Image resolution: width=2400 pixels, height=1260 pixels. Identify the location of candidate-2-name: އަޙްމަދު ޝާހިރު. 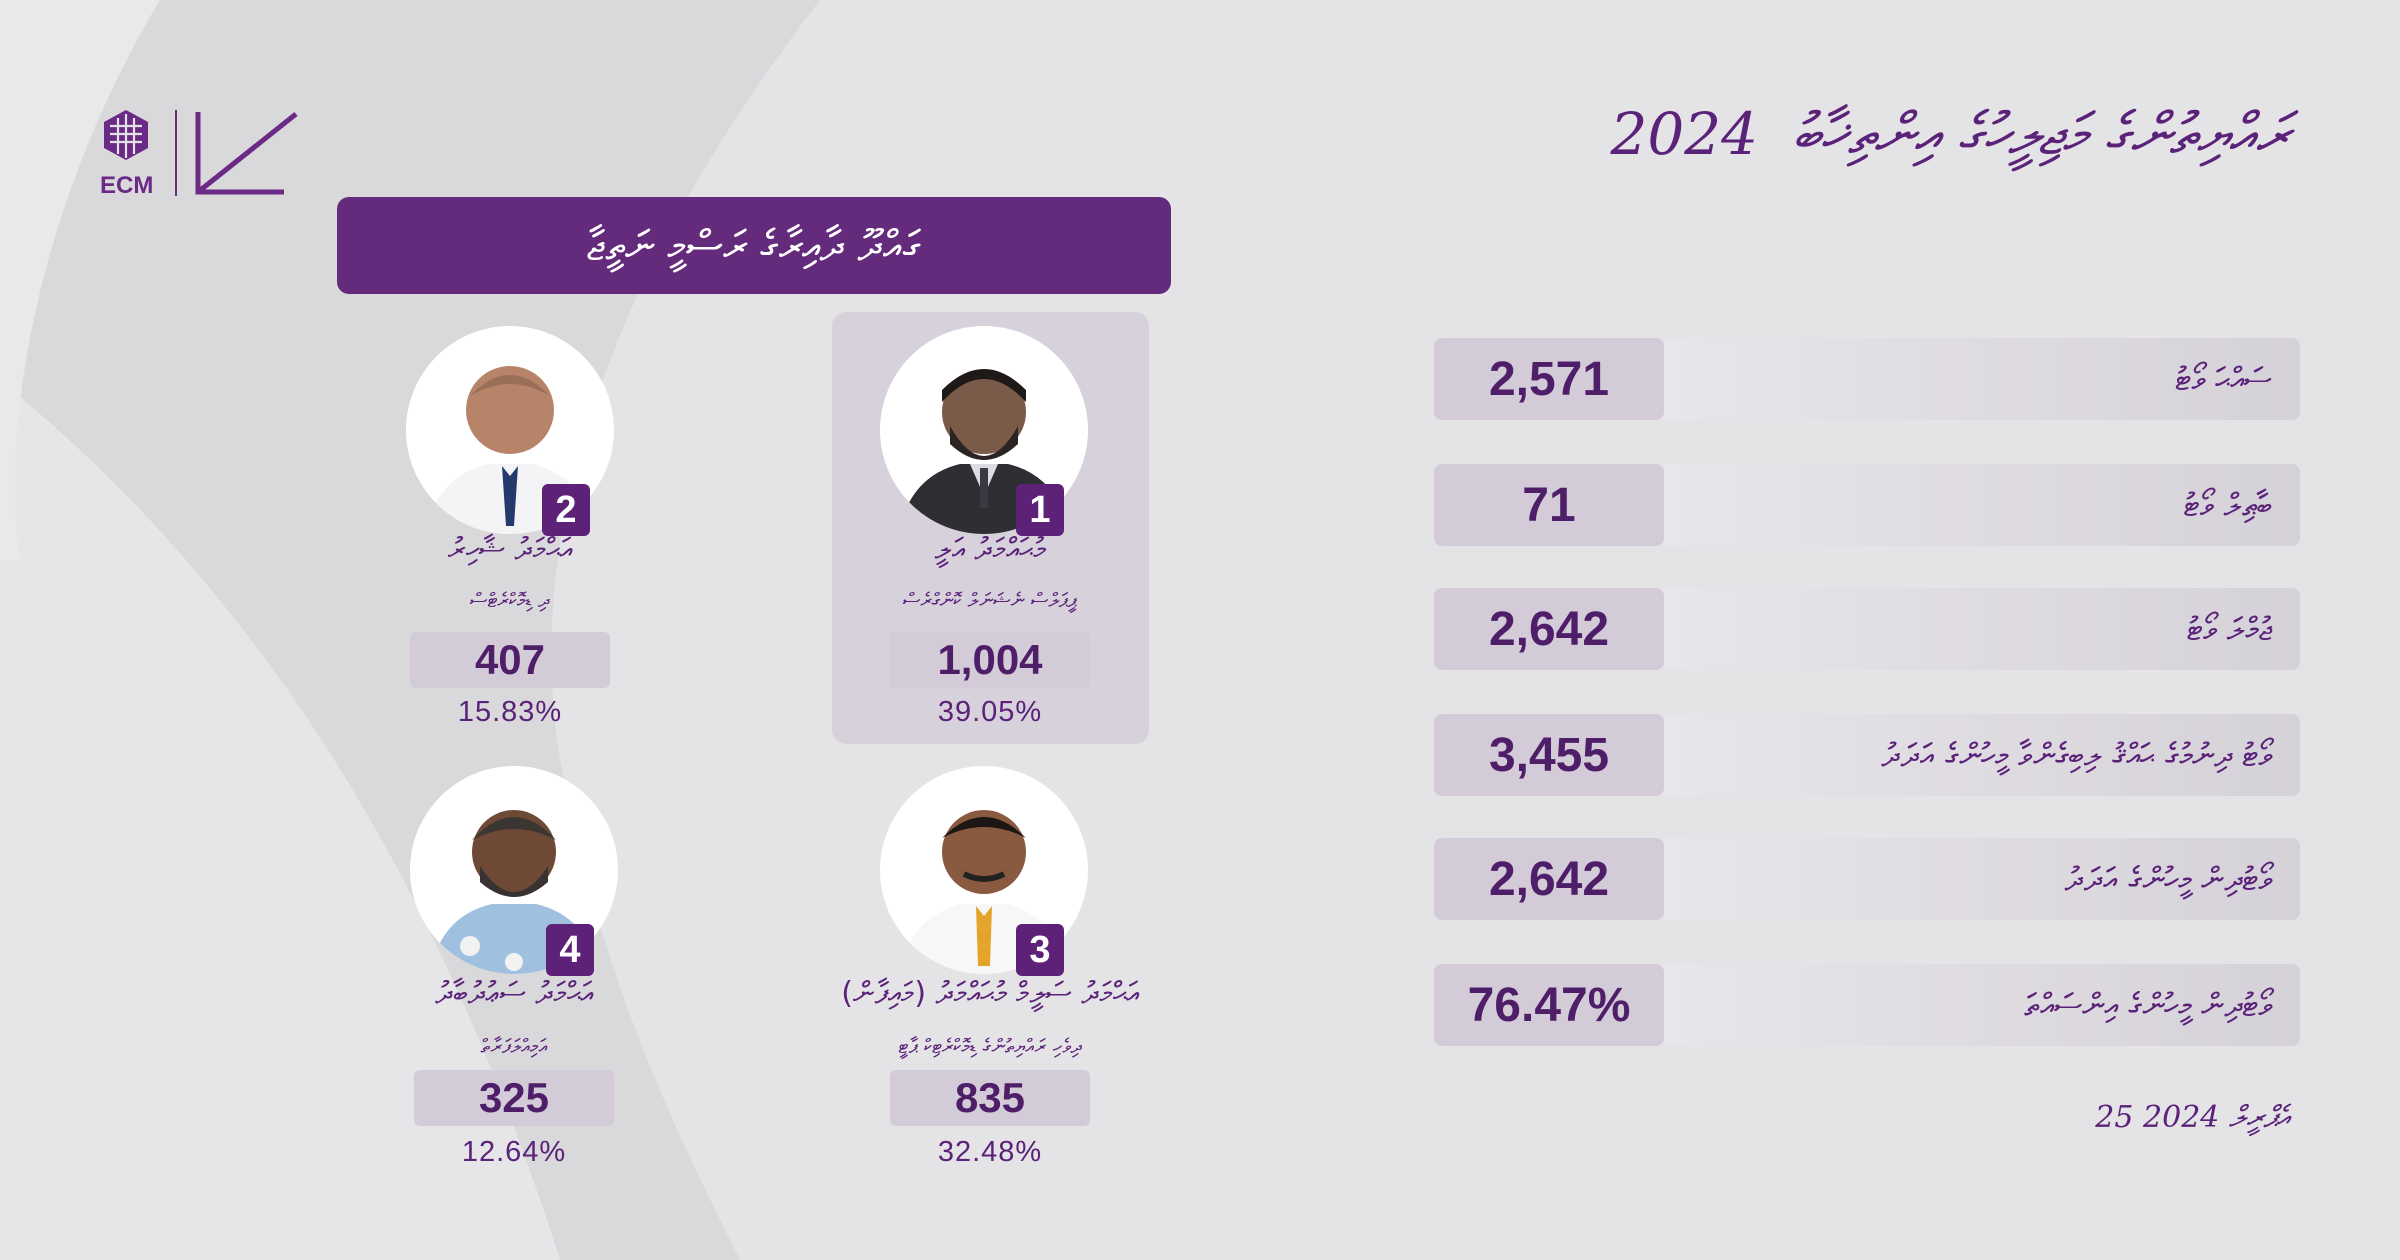
(510, 549).